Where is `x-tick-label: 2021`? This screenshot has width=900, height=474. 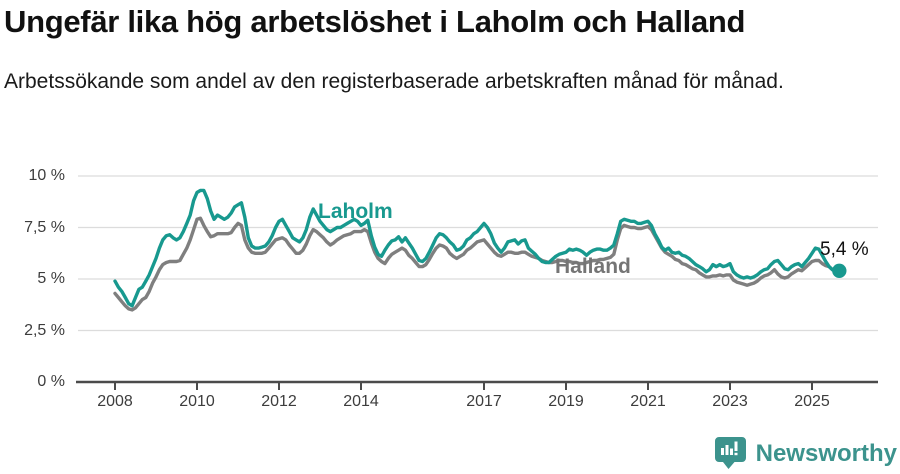
x-tick-label: 2021 is located at coordinates (648, 401).